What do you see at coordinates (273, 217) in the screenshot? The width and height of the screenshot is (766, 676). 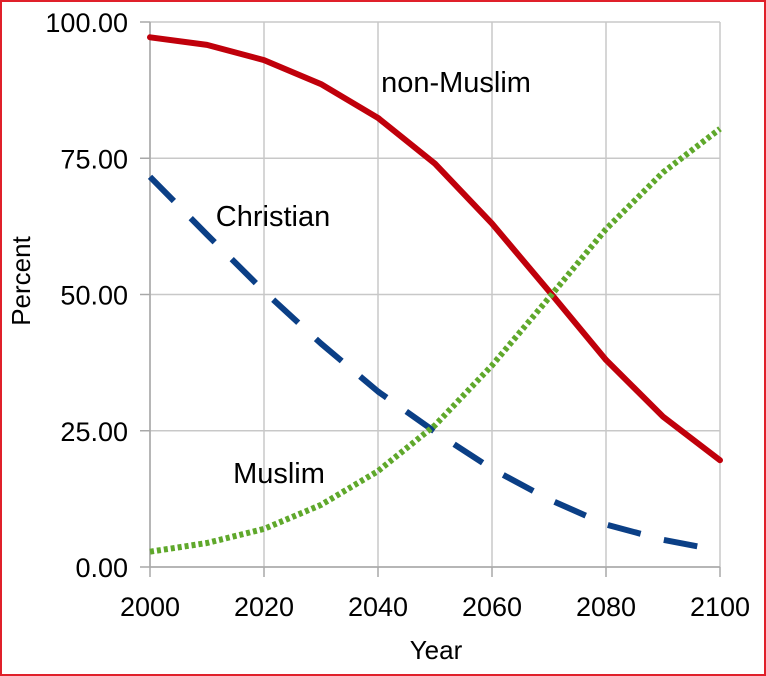 I see `series-label-christian: Christian` at bounding box center [273, 217].